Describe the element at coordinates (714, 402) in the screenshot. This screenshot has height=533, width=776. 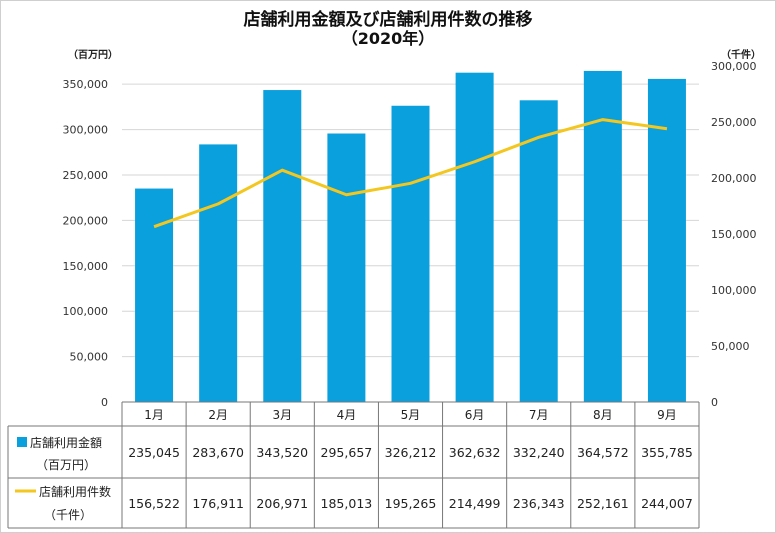
I see `right-axis-tick-label: 0` at that location.